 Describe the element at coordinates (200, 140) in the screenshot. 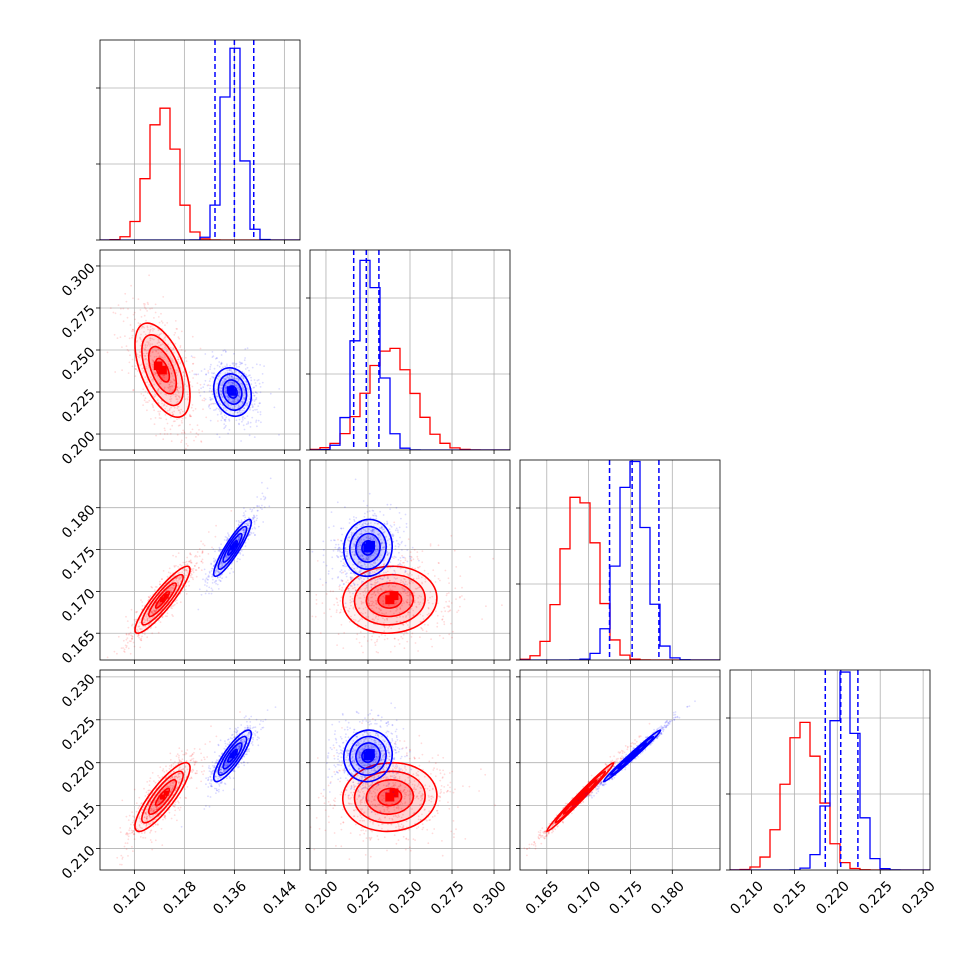

I see `panel-frame` at that location.